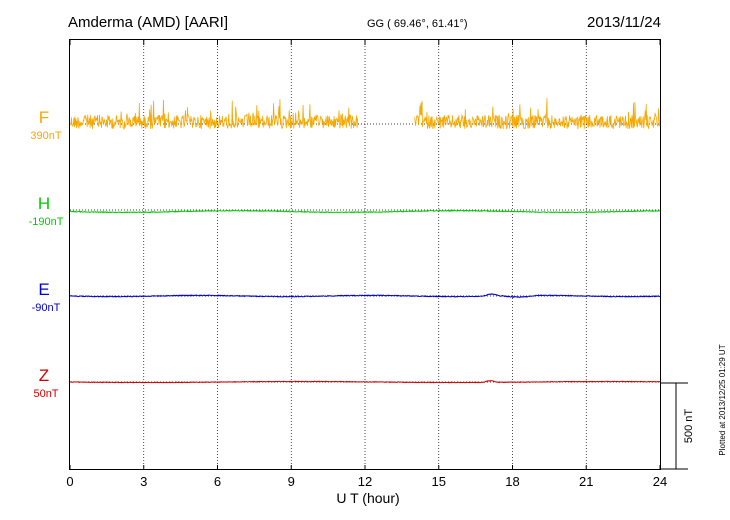  Describe the element at coordinates (44, 203) in the screenshot. I see `series-name-h: H` at that location.